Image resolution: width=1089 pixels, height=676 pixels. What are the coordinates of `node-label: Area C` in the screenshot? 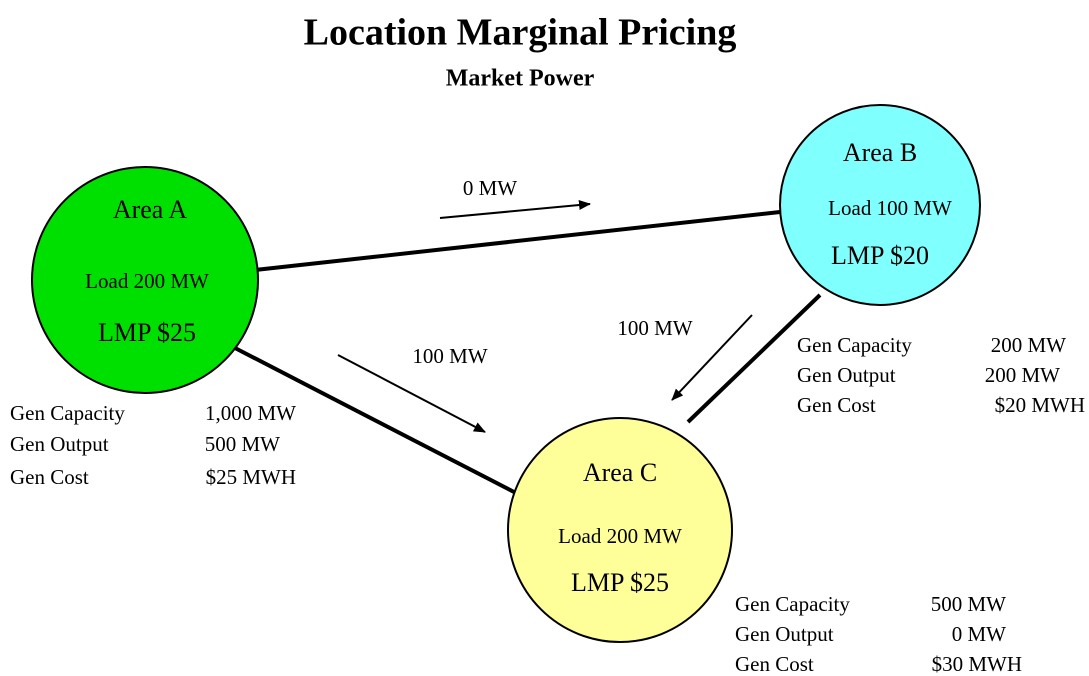 It's located at (620, 472).